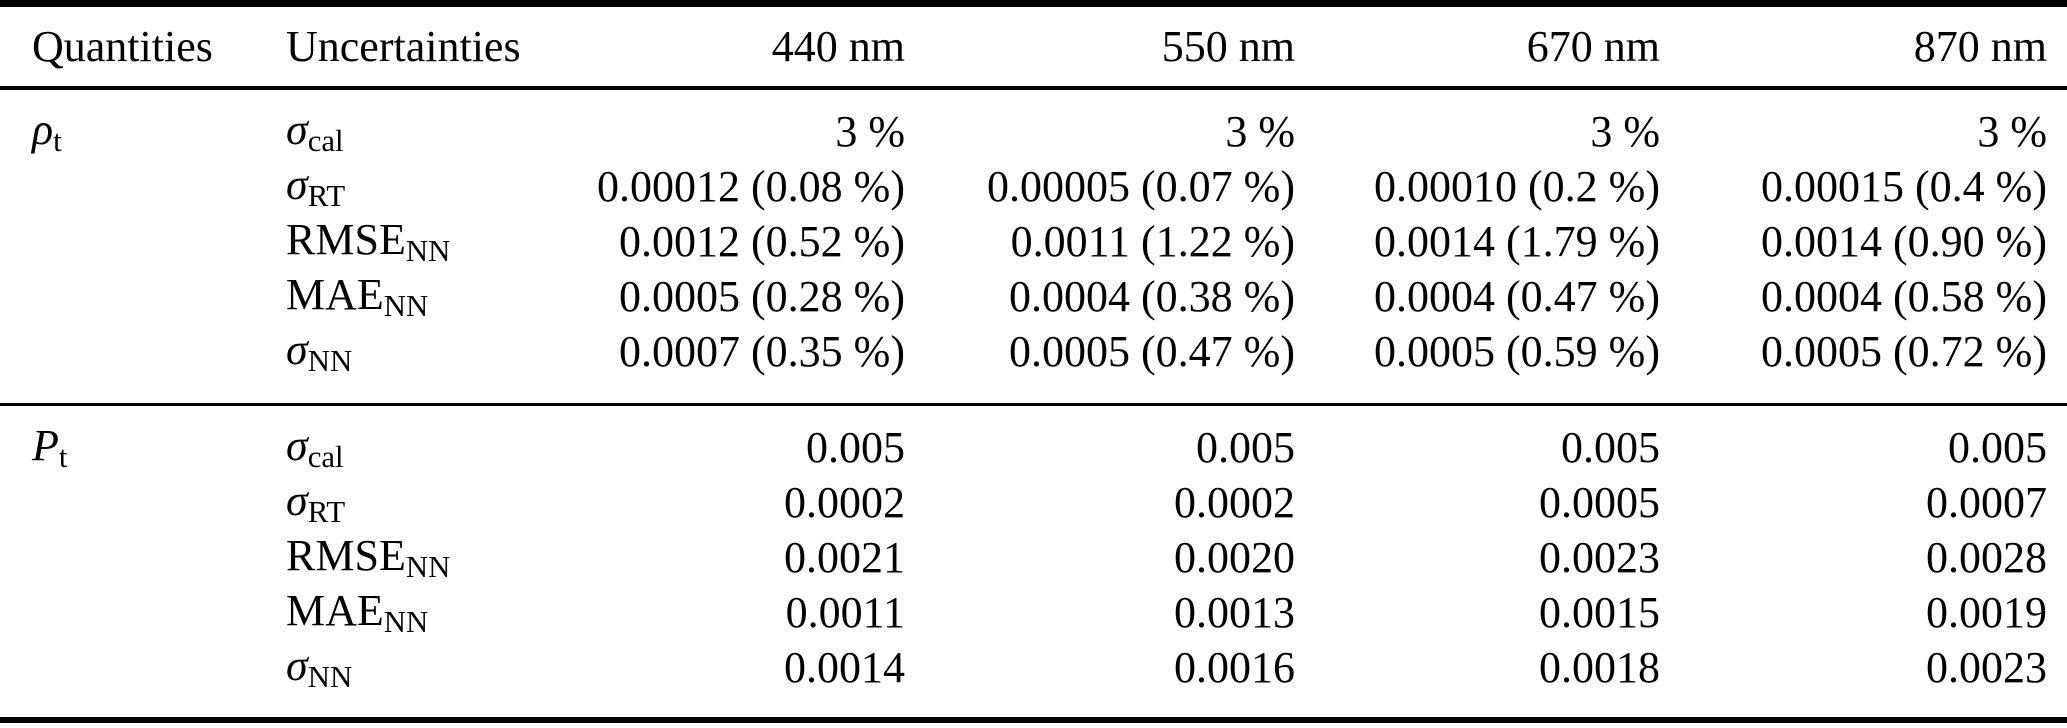 This screenshot has height=728, width=2067. Describe the element at coordinates (1033, 557) in the screenshot. I see `table-row: RMSENN 0.0021 0.0020 0.0023 0.0028` at that location.